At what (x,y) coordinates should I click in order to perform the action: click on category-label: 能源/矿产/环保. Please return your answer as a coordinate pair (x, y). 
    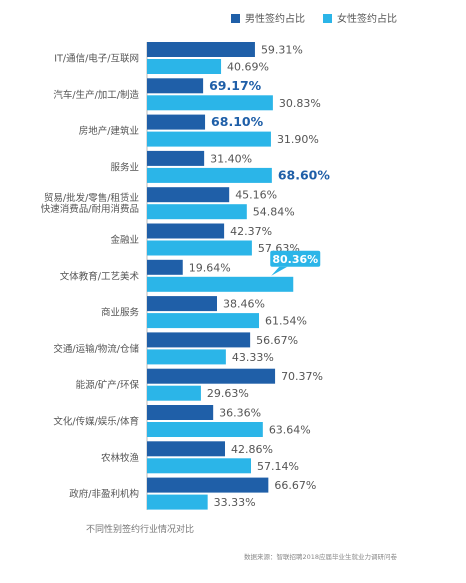
    Looking at the image, I should click on (108, 385).